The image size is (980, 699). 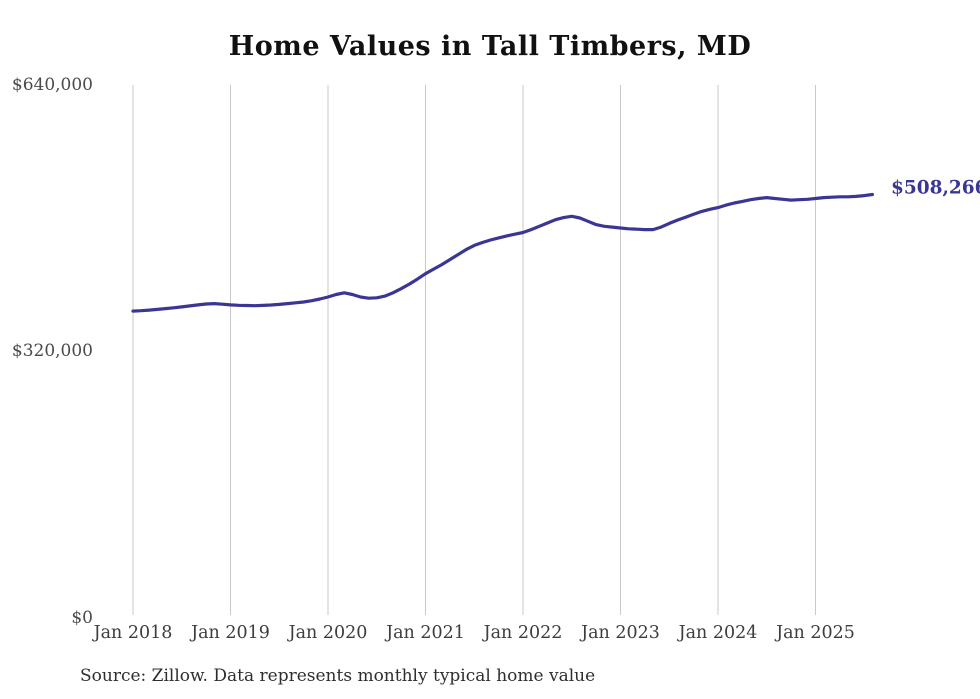 What do you see at coordinates (502, 252) in the screenshot?
I see `line-series-path` at bounding box center [502, 252].